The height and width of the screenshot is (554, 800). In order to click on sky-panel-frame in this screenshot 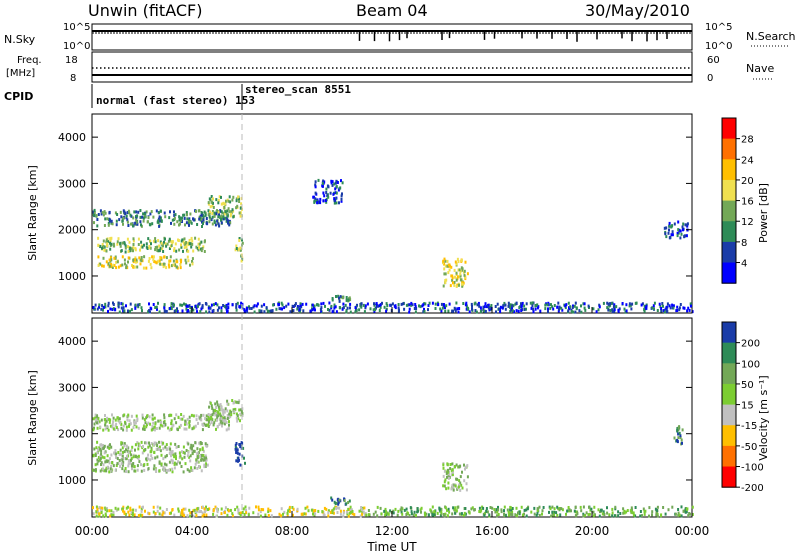, I will do `click(392, 37)`.